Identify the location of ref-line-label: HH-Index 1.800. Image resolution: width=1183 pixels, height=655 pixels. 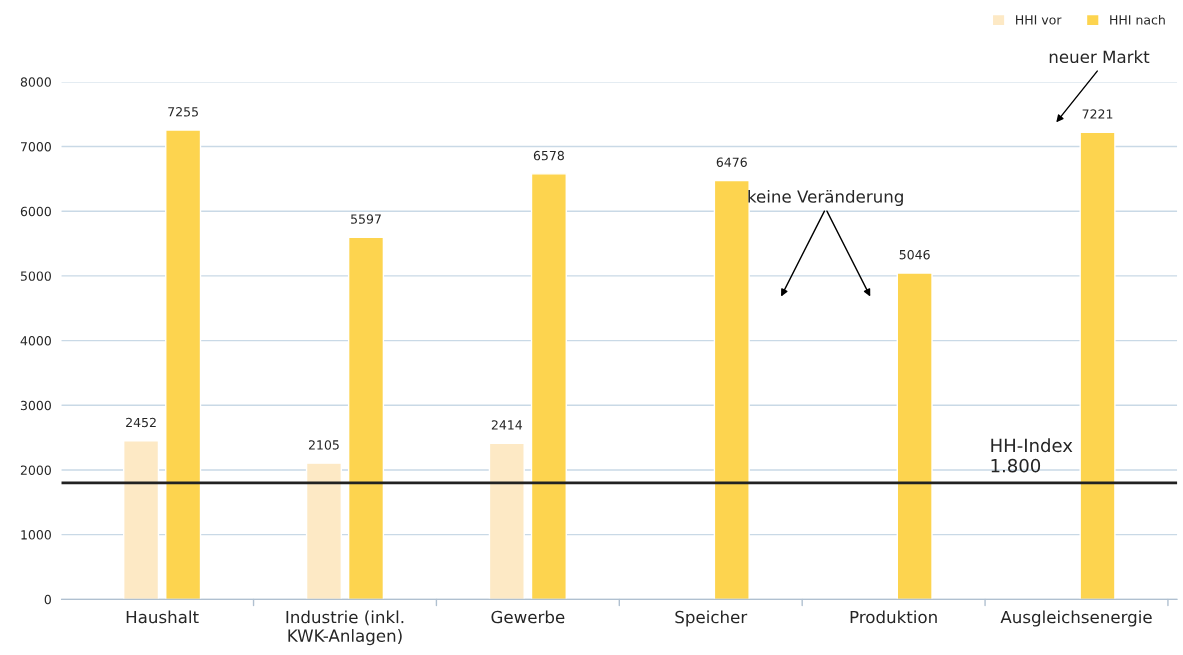
(1032, 455).